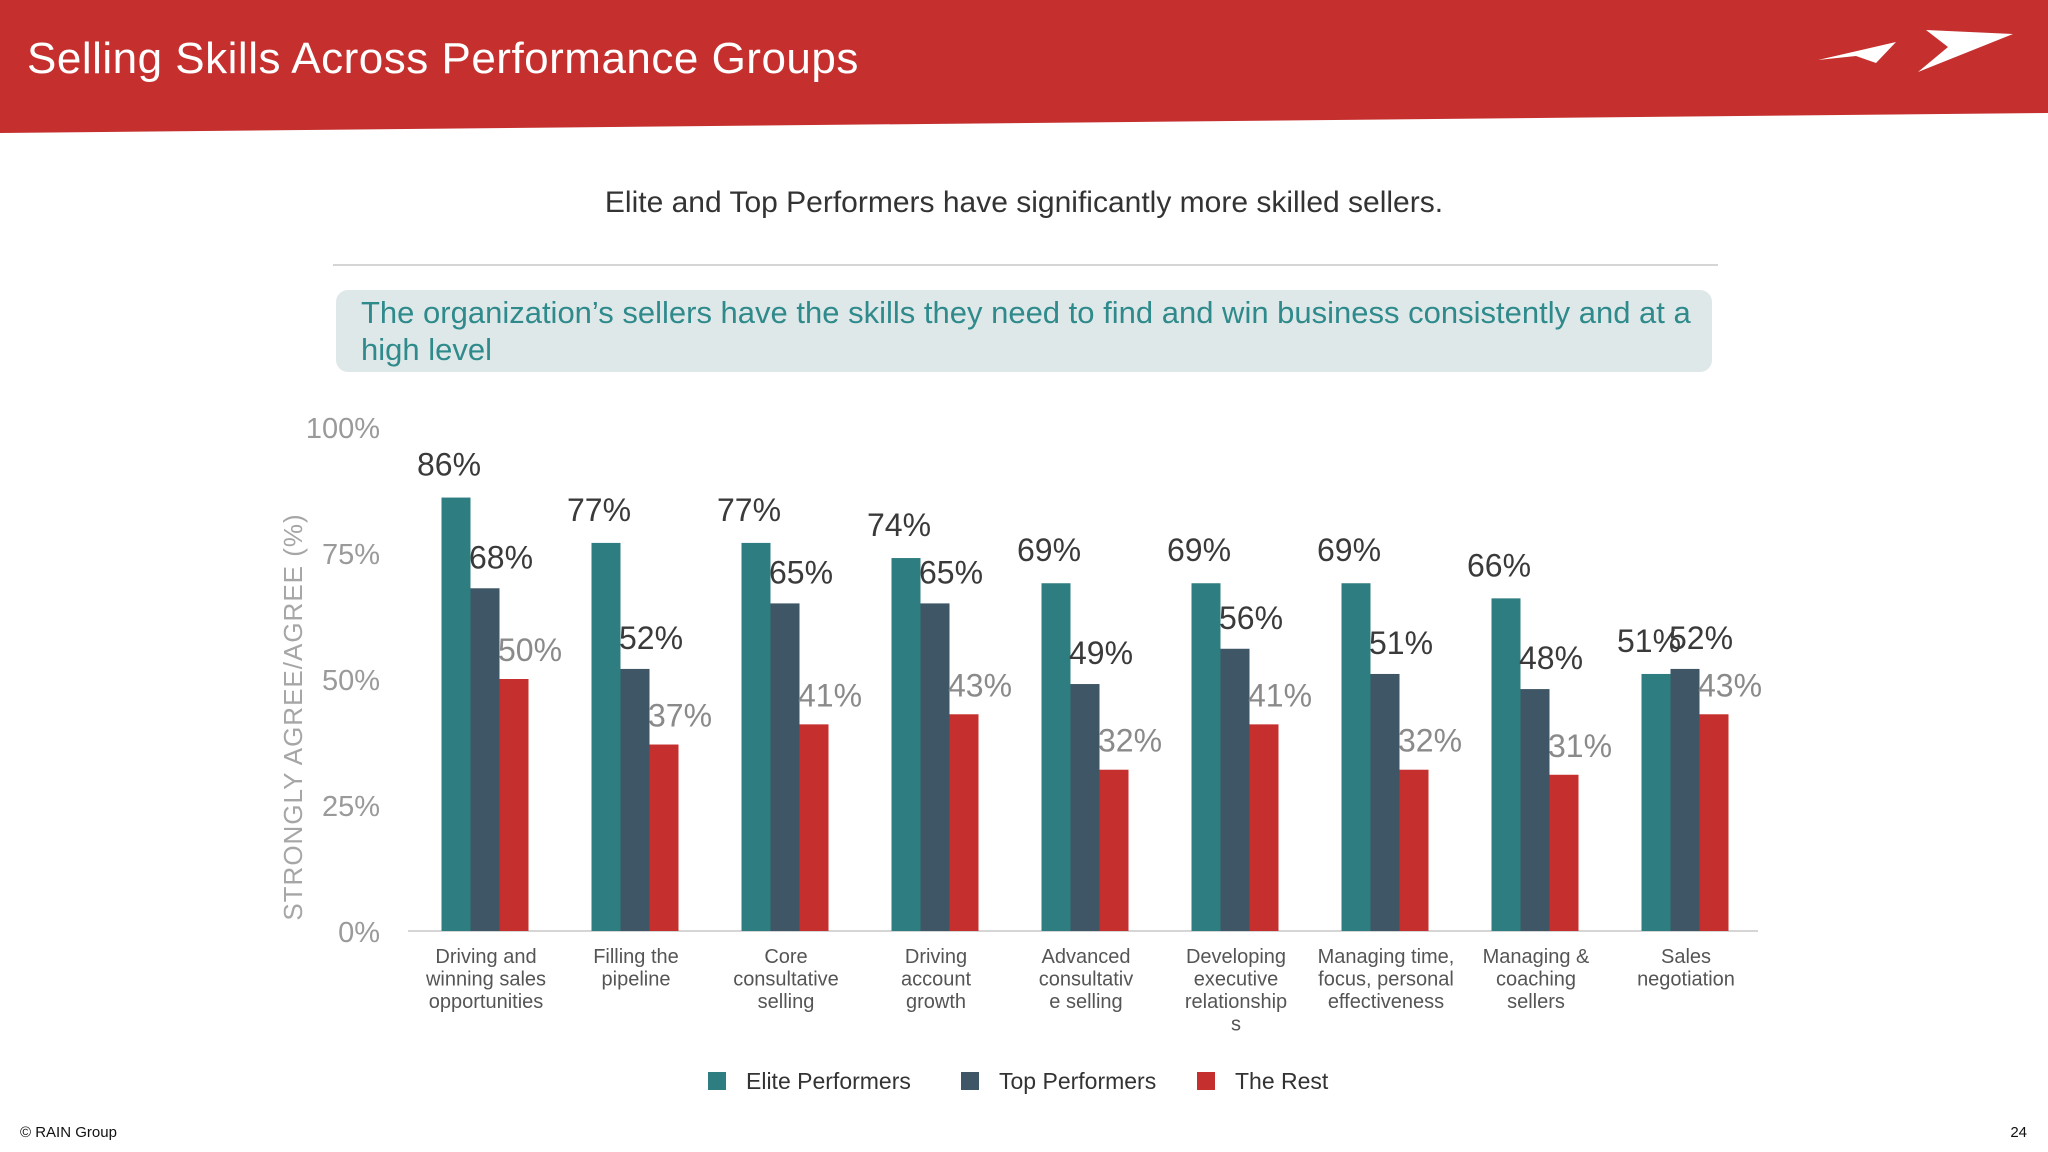 This screenshot has height=1152, width=2048. Describe the element at coordinates (680, 716) in the screenshot. I see `data-label-rest: 37%` at that location.